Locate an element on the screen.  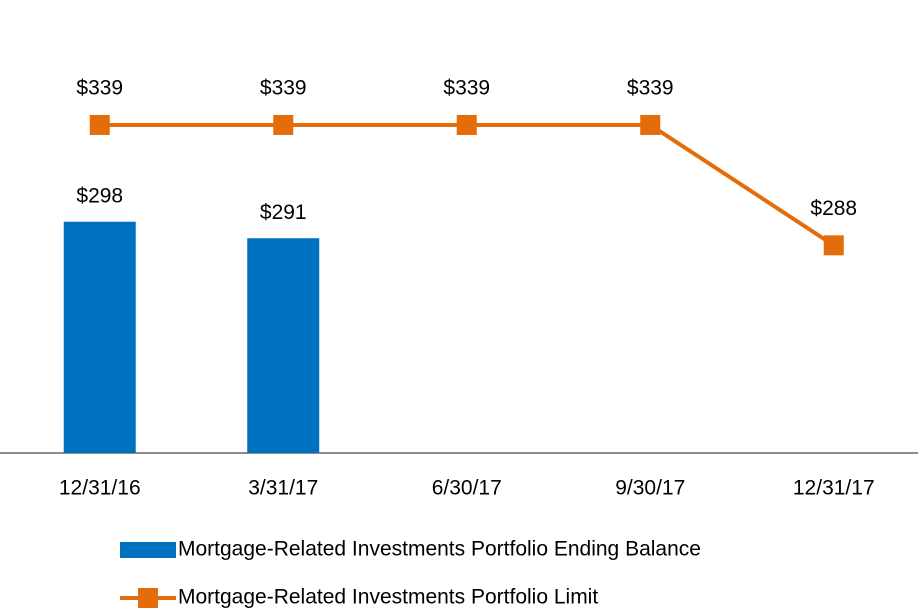
x-tick-label: 12/31/16 is located at coordinates (100, 488).